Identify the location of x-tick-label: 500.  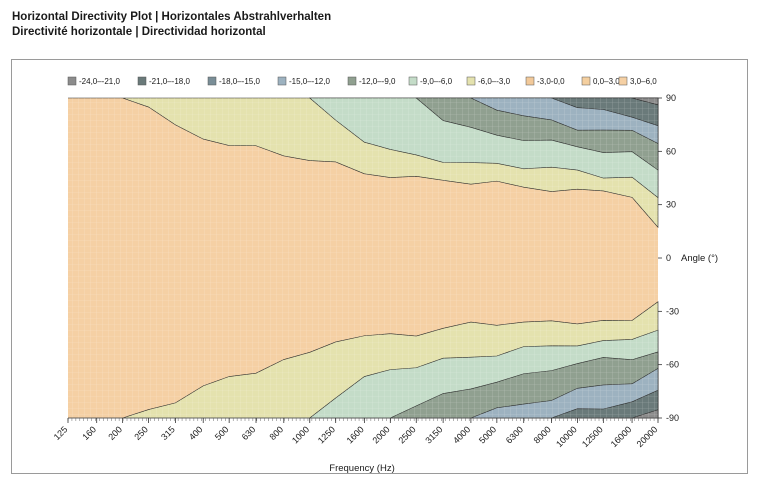
(222, 433).